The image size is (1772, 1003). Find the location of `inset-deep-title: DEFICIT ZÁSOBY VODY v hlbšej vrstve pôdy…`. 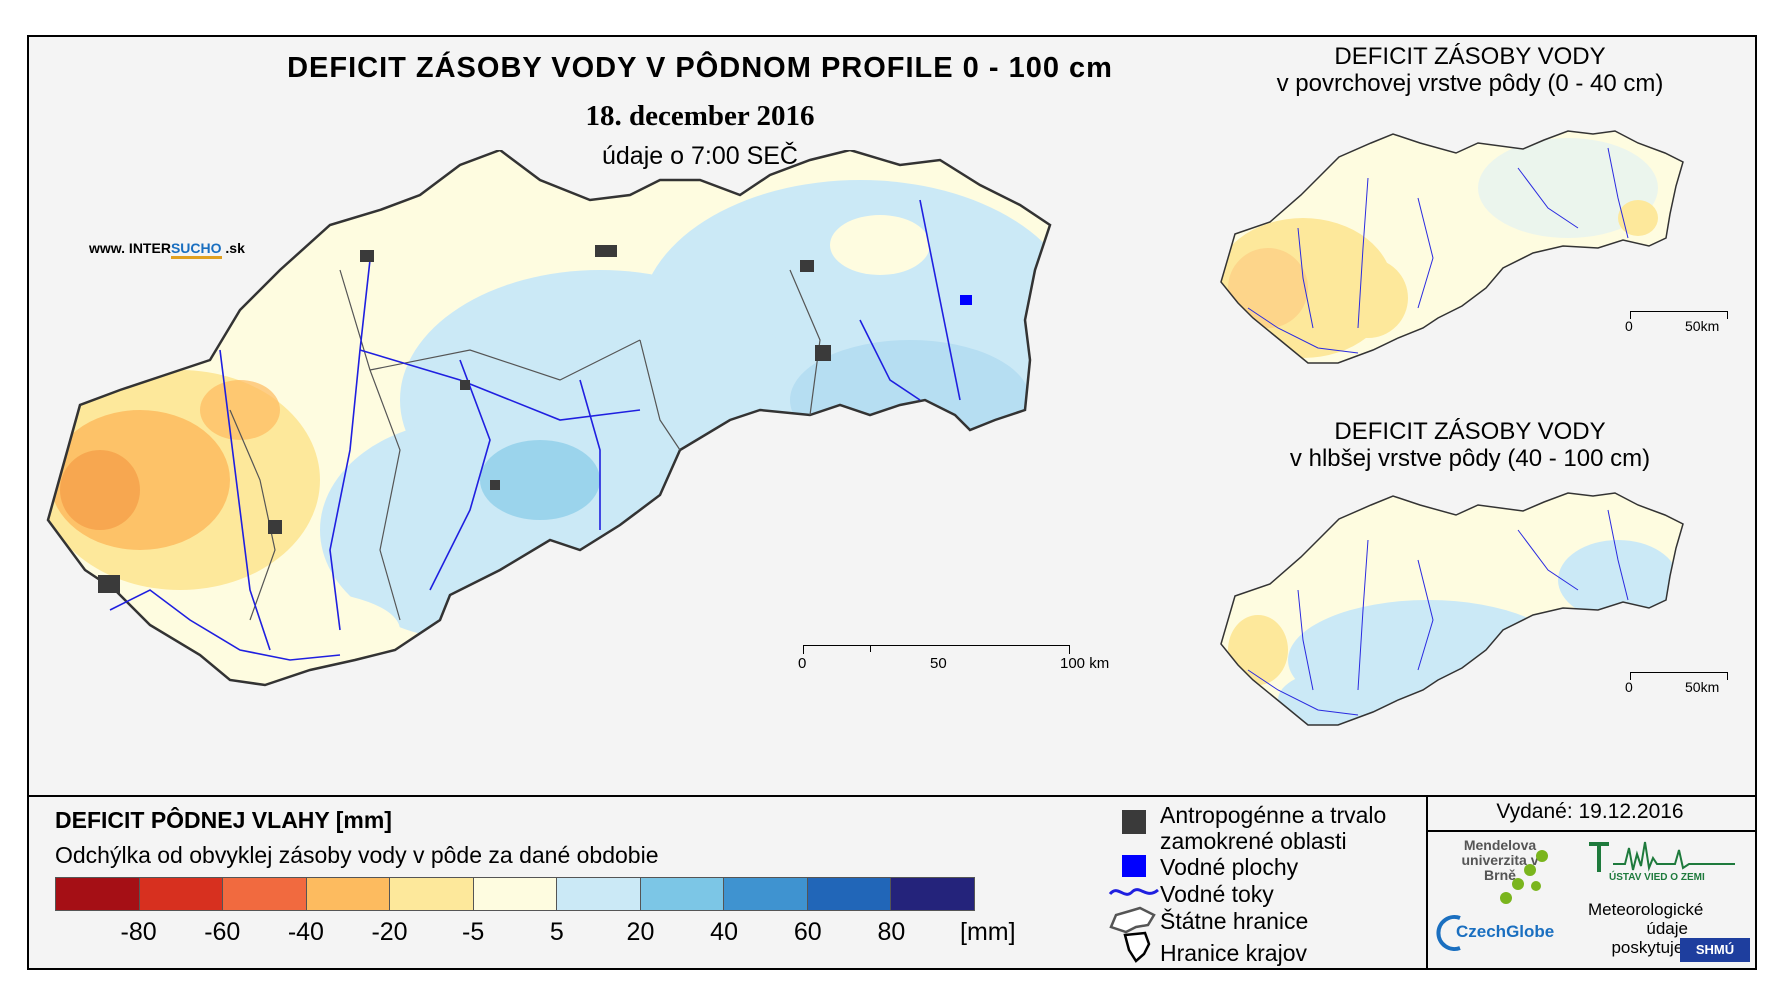

inset-deep-title: DEFICIT ZÁSOBY VODY v hlbšej vrstve pôdy… is located at coordinates (1470, 445).